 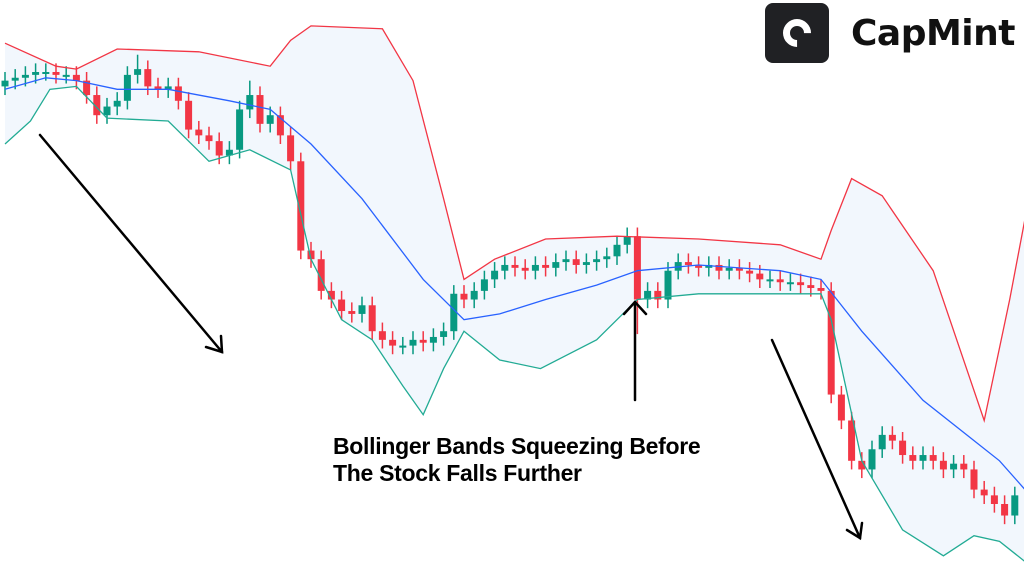 I want to click on capmint-logo: CapMint, so click(x=890, y=33).